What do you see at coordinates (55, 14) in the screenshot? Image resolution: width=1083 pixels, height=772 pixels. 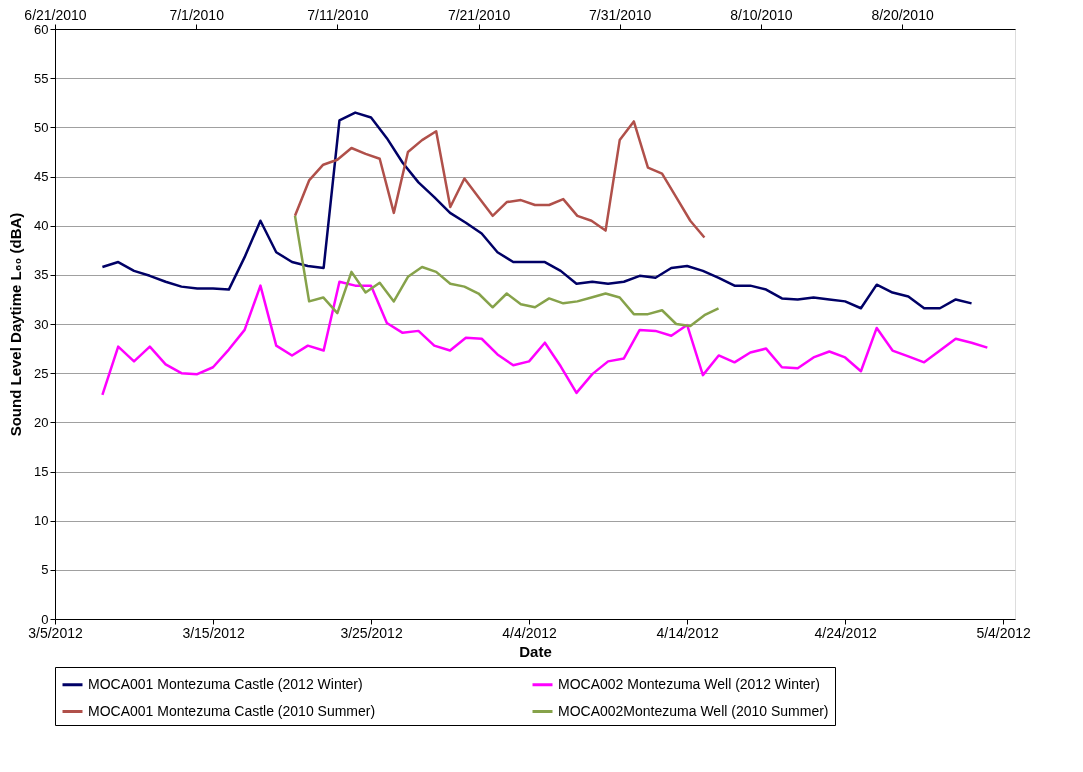 I see `x2-tick-label: 6/21/2010` at bounding box center [55, 14].